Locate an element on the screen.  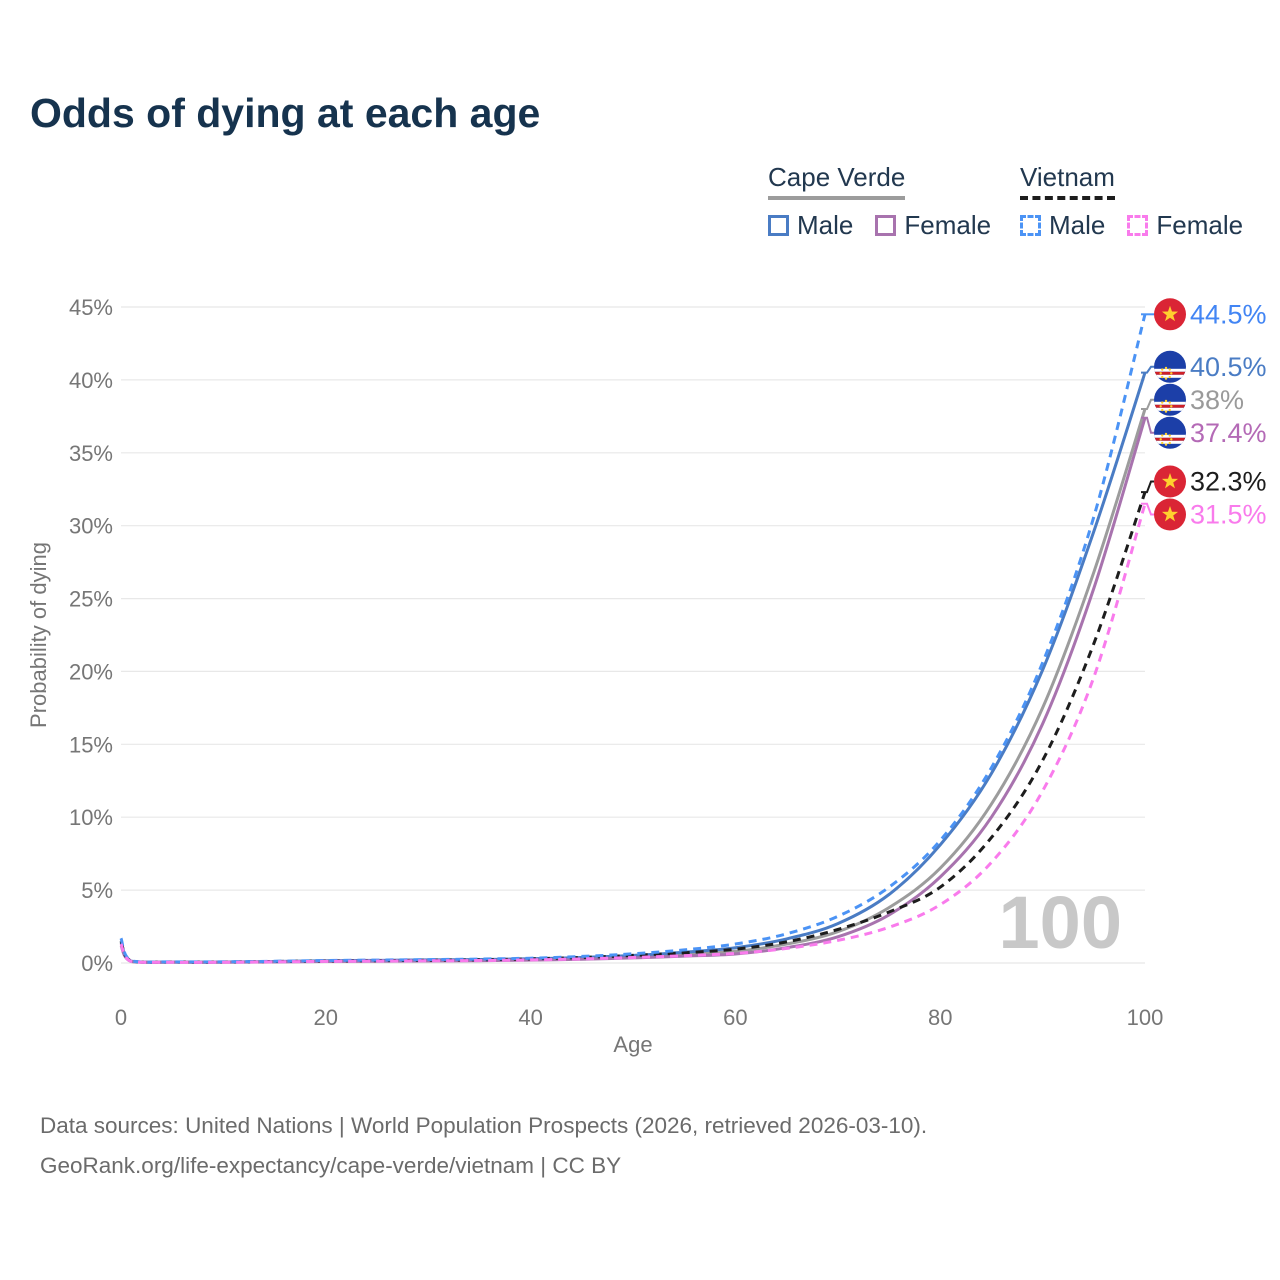
age-counter-watermark: 100 is located at coordinates (1060, 922).